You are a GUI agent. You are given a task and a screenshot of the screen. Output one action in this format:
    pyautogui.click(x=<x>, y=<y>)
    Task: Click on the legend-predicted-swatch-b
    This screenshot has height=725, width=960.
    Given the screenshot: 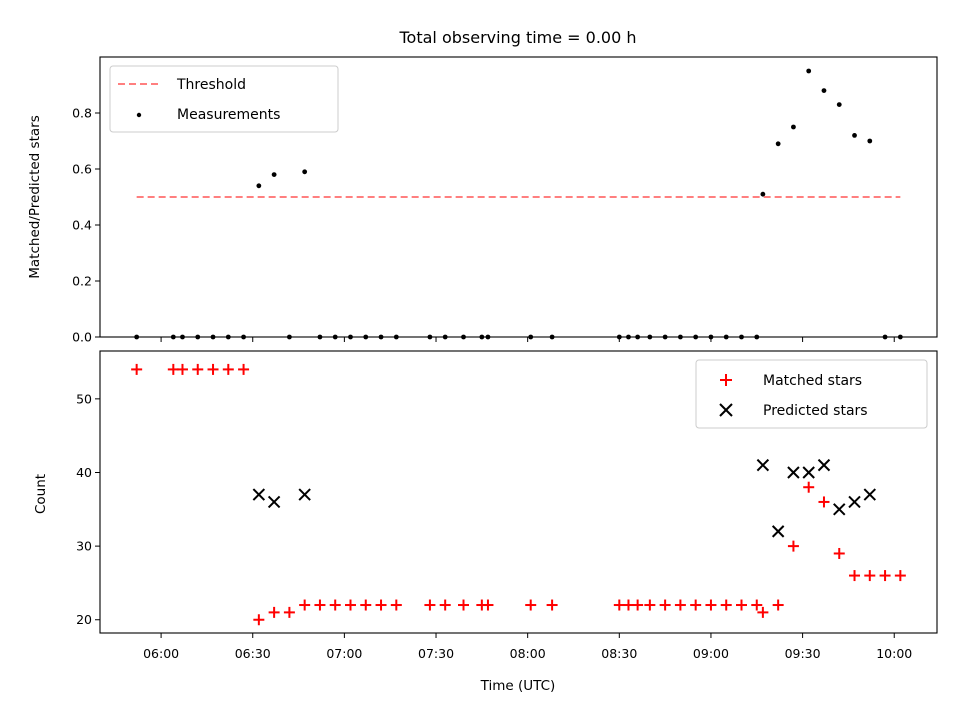 What is the action you would take?
    pyautogui.click(x=726, y=410)
    